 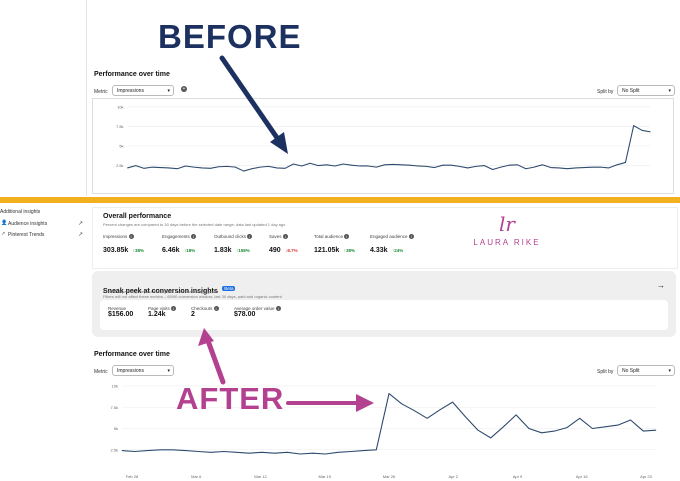 I want to click on metric-impressions: Impressions i 303.85k ↑38%, so click(x=123, y=245).